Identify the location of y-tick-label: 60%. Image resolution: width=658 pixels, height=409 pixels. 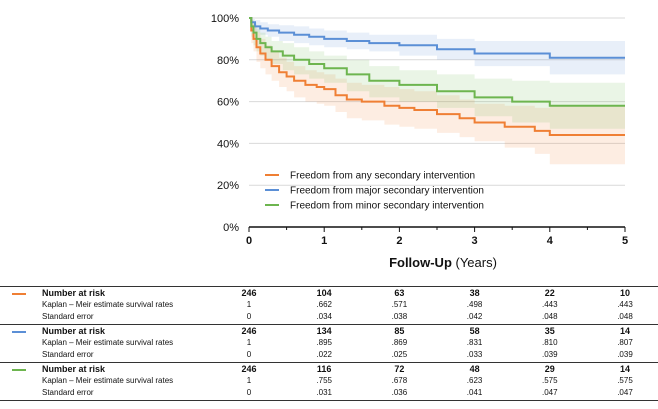
(228, 103).